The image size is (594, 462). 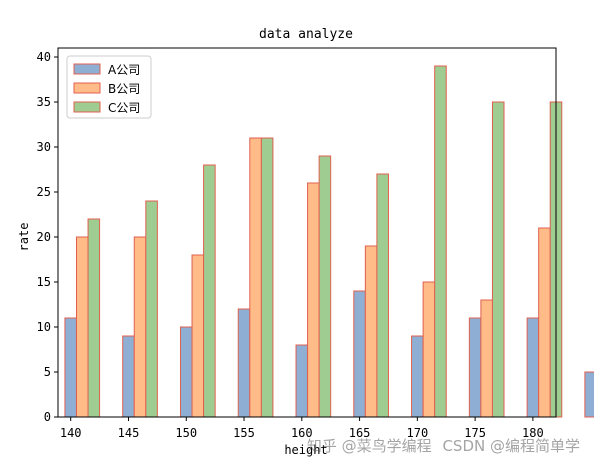 I want to click on bar-B公司-161, so click(x=313, y=300).